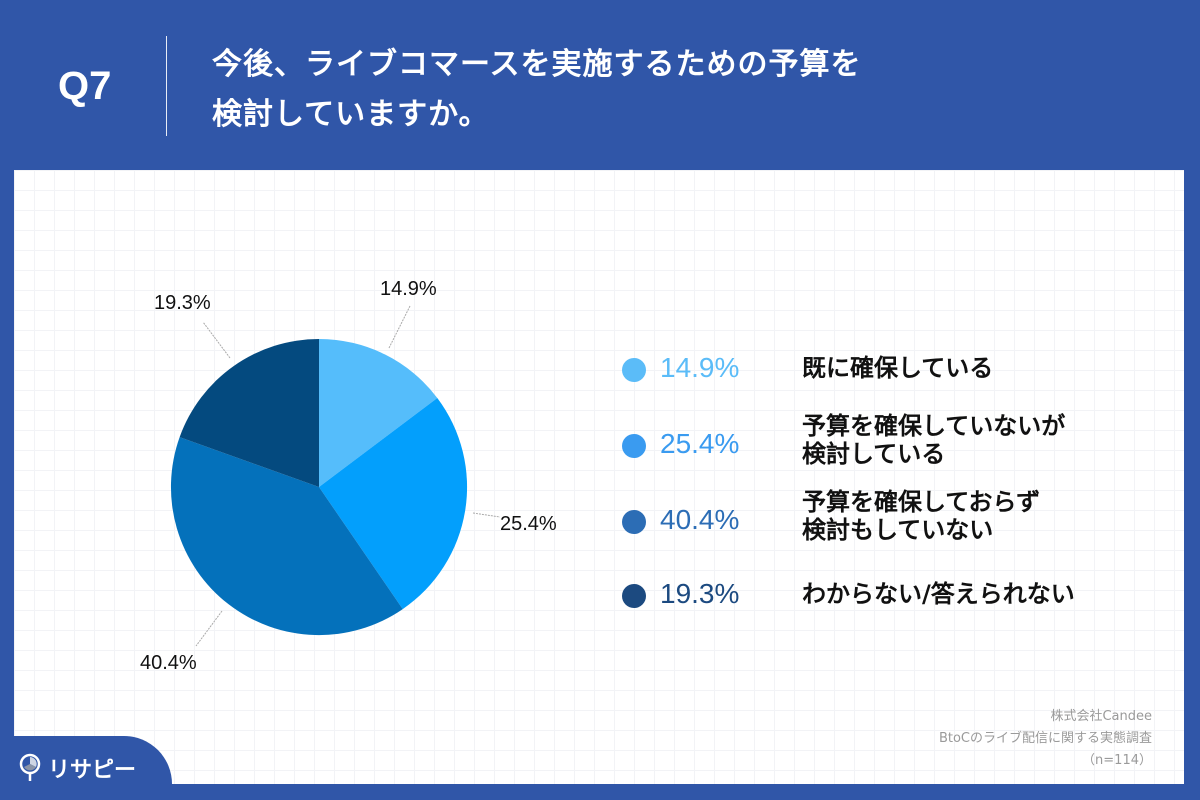 This screenshot has height=800, width=1200. What do you see at coordinates (408, 289) in the screenshot?
I see `pie-label-14-9: 14.9%` at bounding box center [408, 289].